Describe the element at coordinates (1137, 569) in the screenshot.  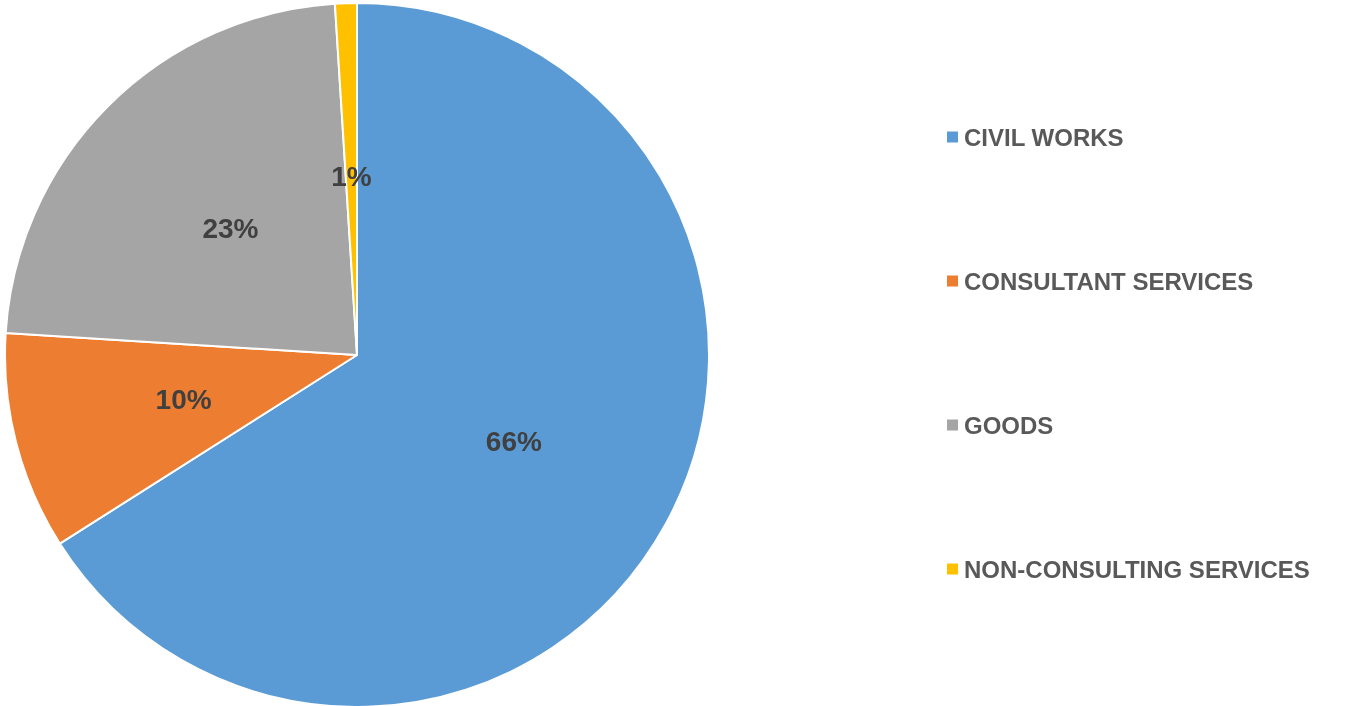
I see `legend-label: NON-CONSULTING SERVICES` at that location.